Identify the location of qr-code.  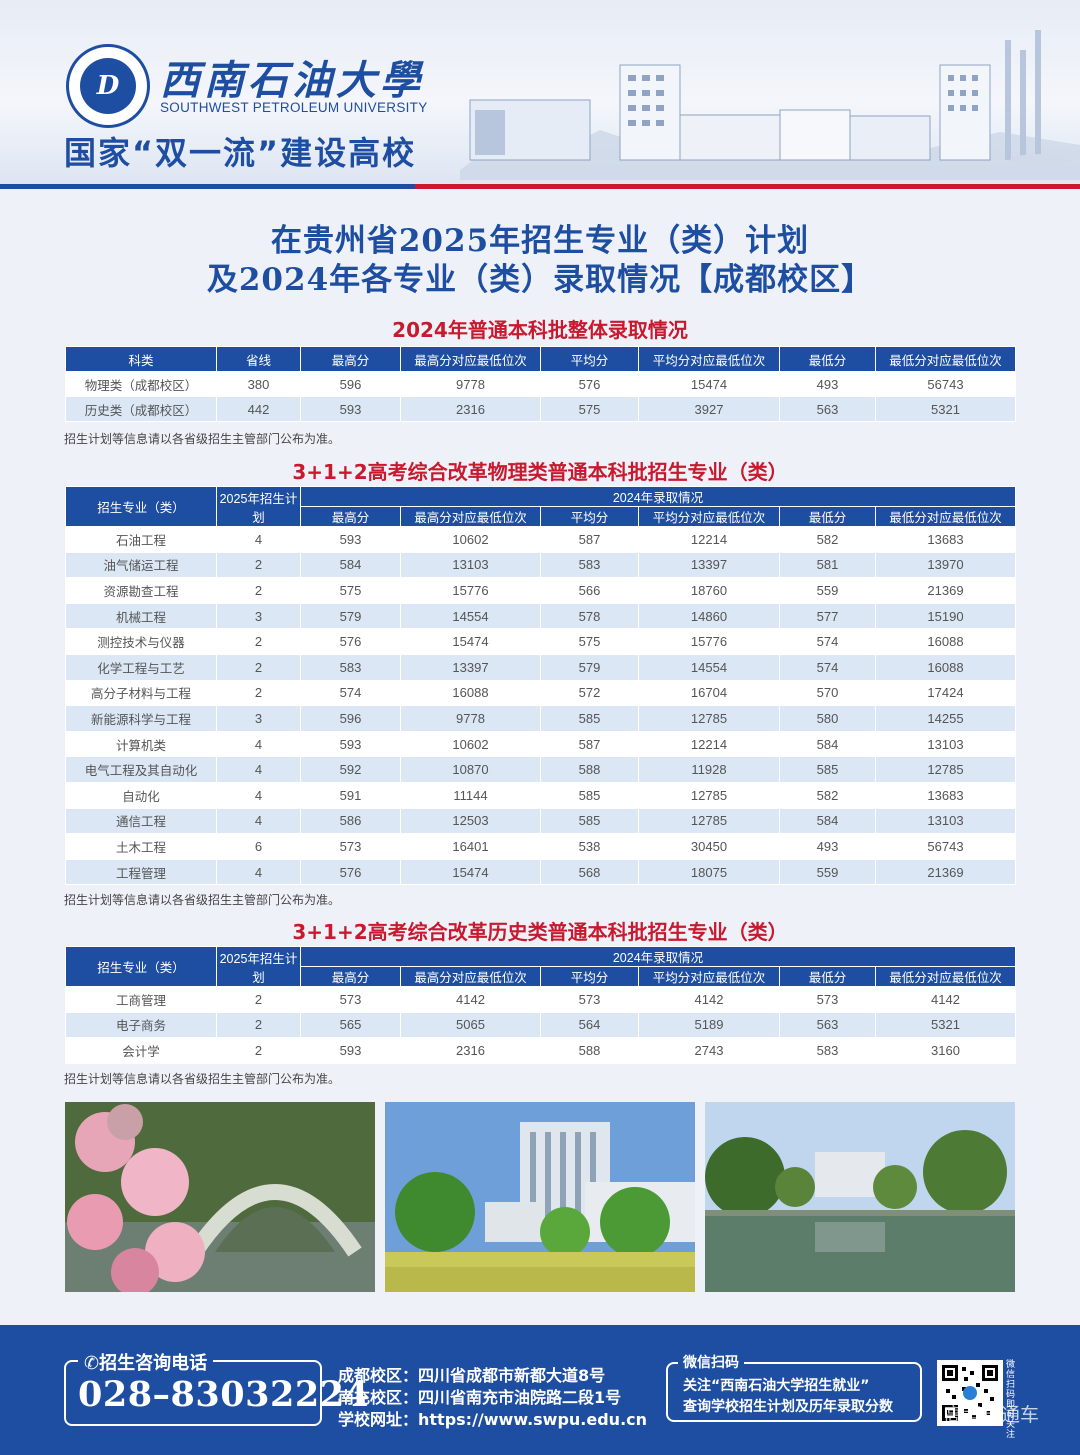
(970, 1393).